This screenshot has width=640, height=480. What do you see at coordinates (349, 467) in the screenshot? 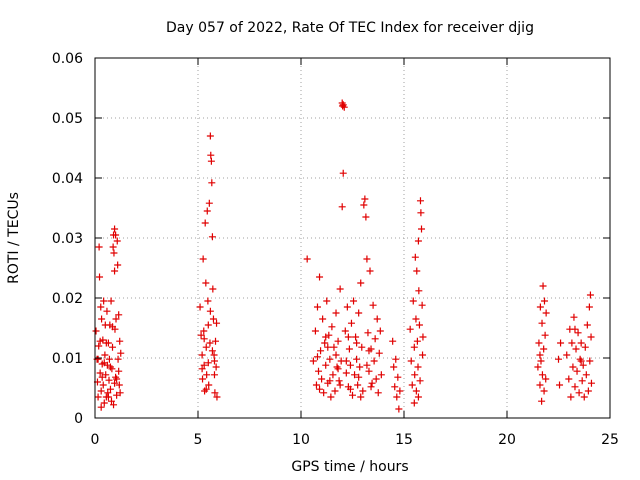
I see `x-axis-label: GPS time / hours` at bounding box center [349, 467].